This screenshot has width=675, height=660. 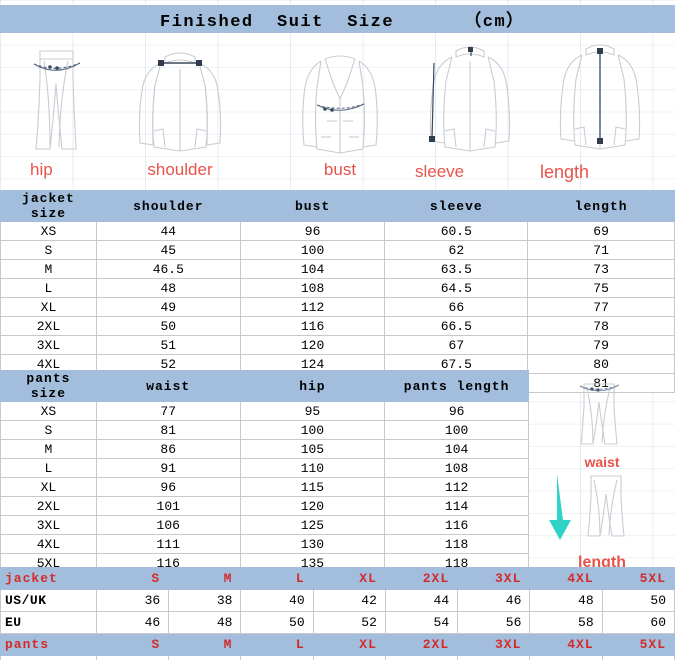 What do you see at coordinates (48, 269) in the screenshot?
I see `jacket-size-cell: M` at bounding box center [48, 269].